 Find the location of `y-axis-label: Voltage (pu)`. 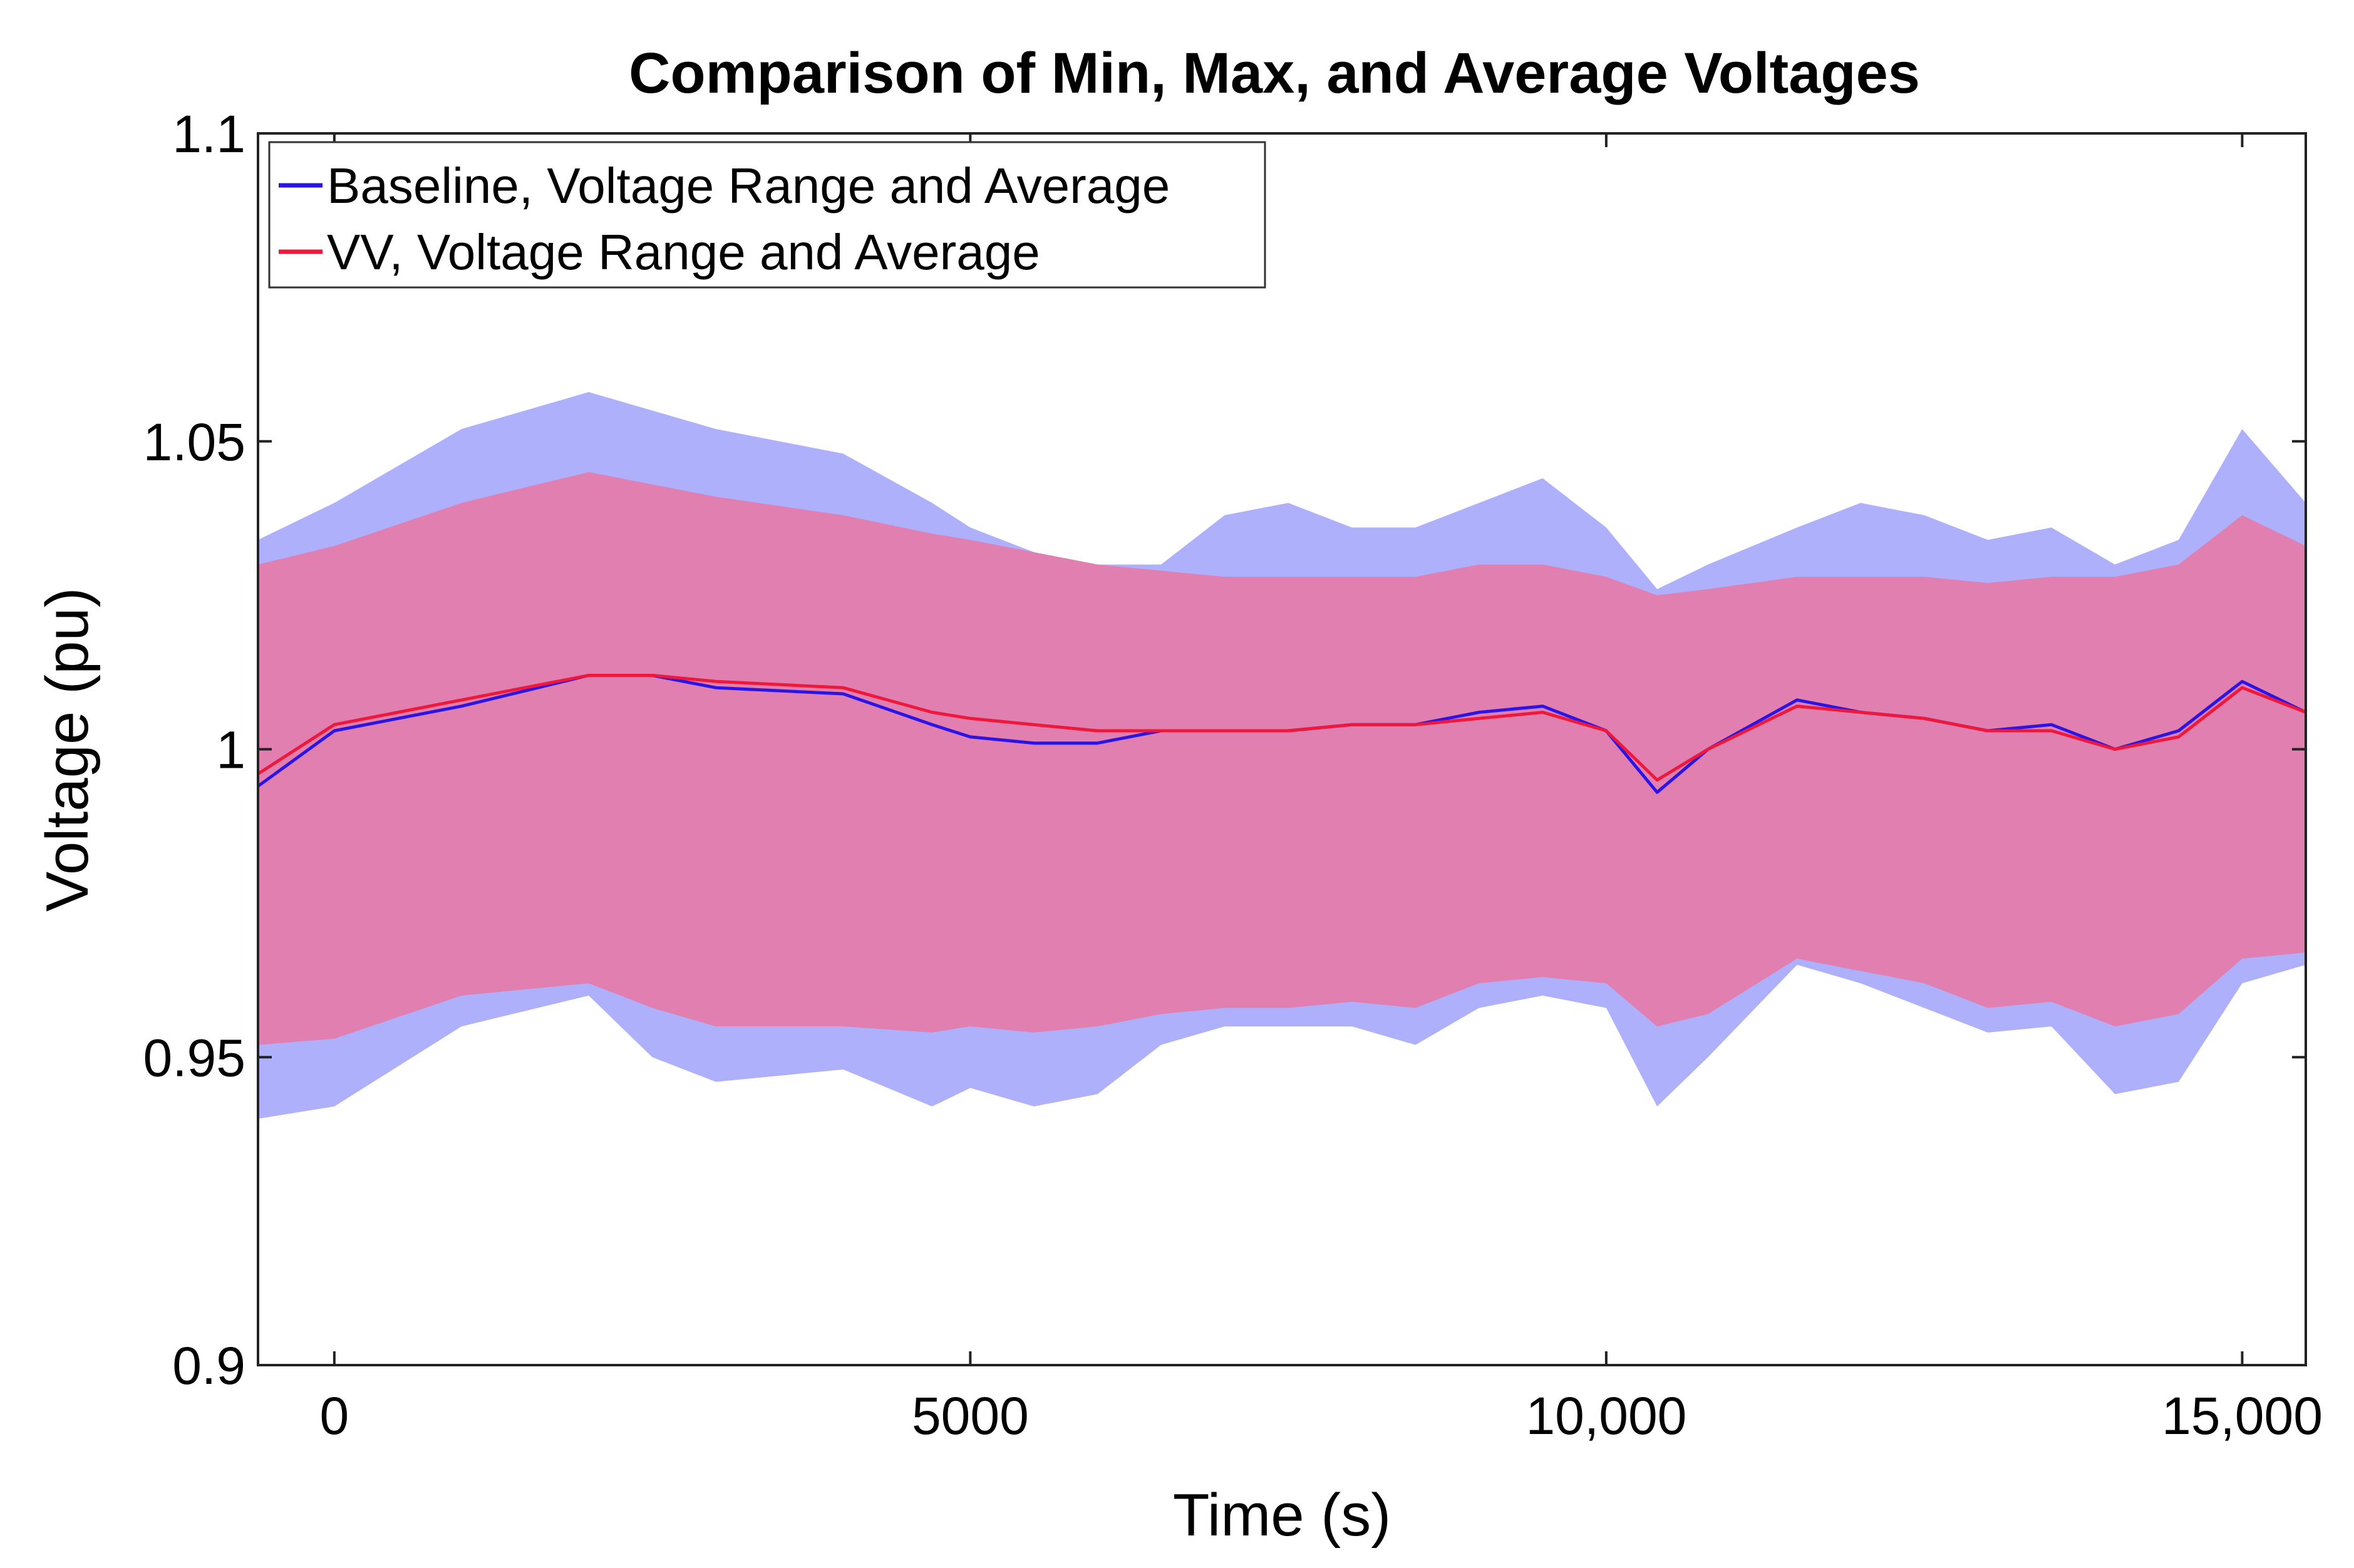

y-axis-label: Voltage (pu) is located at coordinates (67, 749).